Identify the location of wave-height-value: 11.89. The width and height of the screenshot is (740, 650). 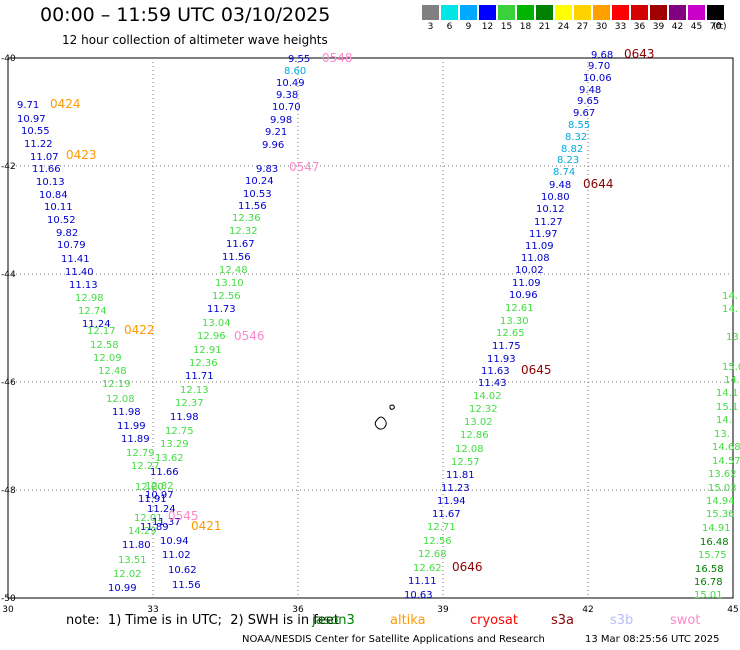
(154, 527).